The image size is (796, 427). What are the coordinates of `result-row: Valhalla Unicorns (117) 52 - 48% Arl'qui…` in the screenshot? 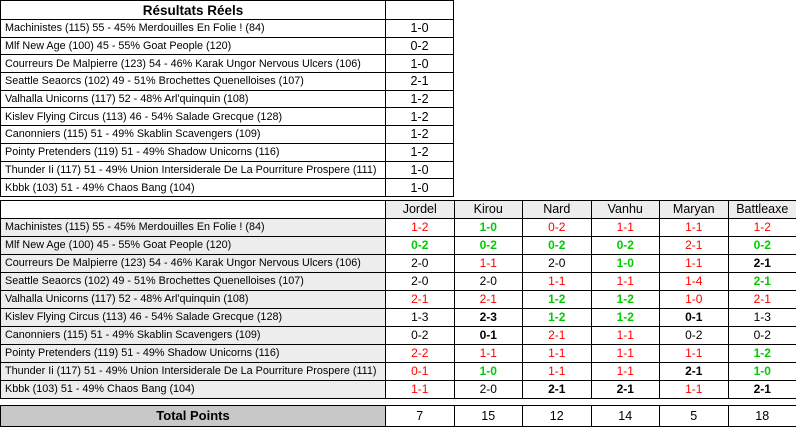 It's located at (227, 99).